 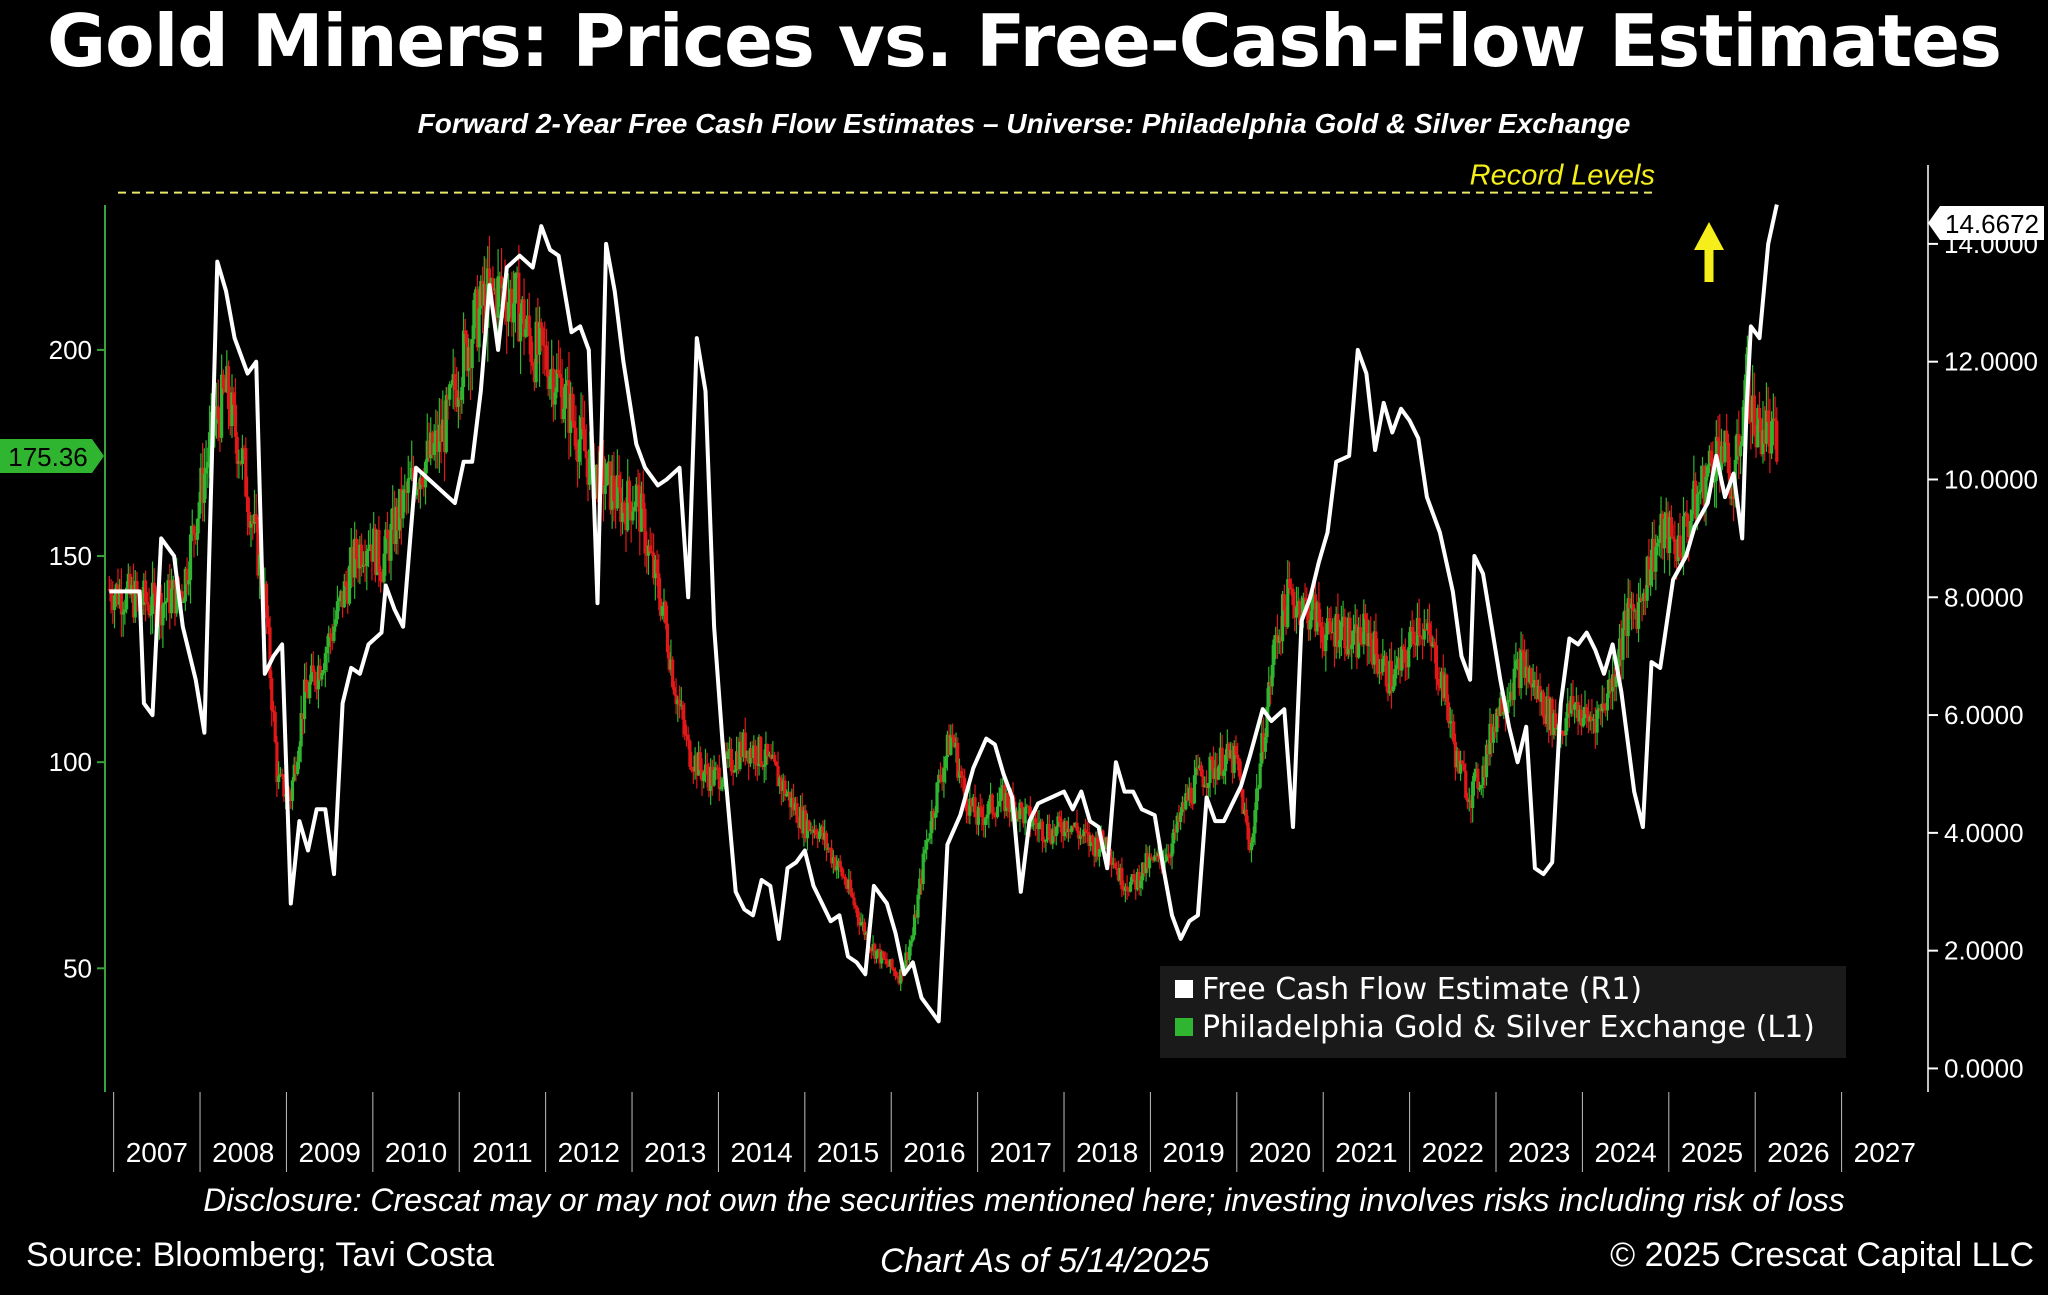 I want to click on right-tick-label: 4.0000, so click(x=1984, y=833).